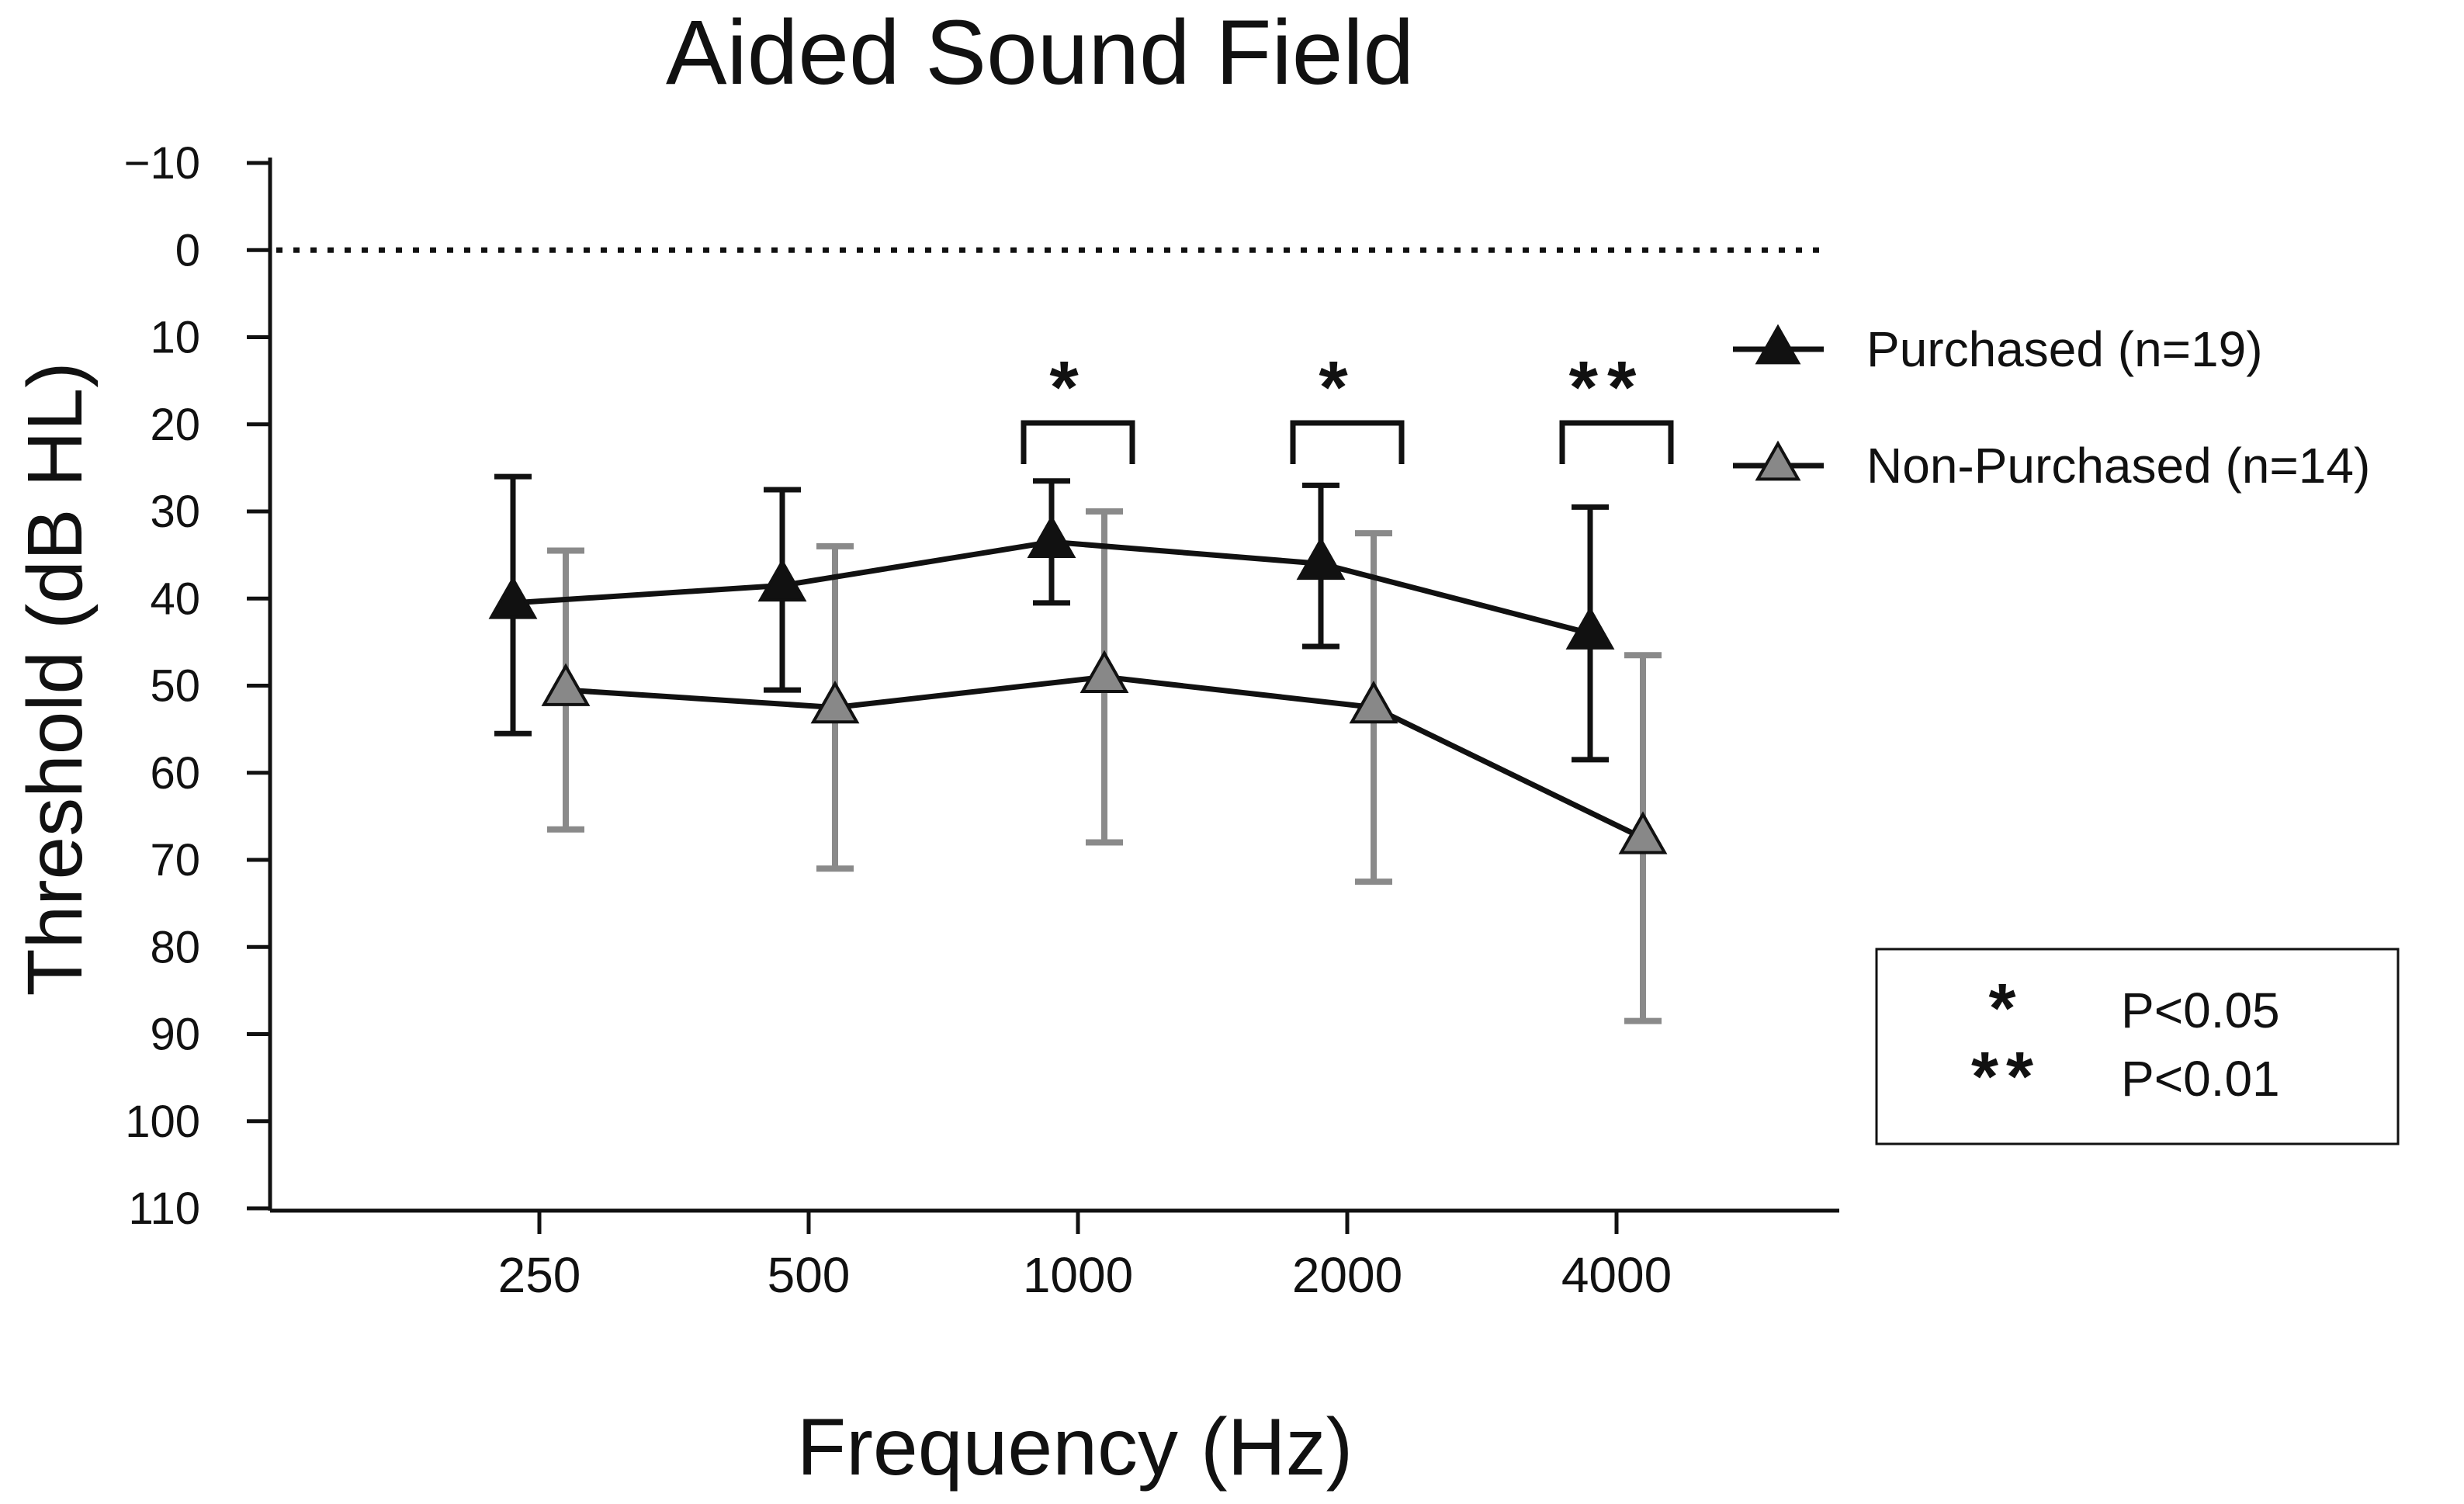  Describe the element at coordinates (162, 1122) in the screenshot. I see `y-tick-label: 100` at that location.